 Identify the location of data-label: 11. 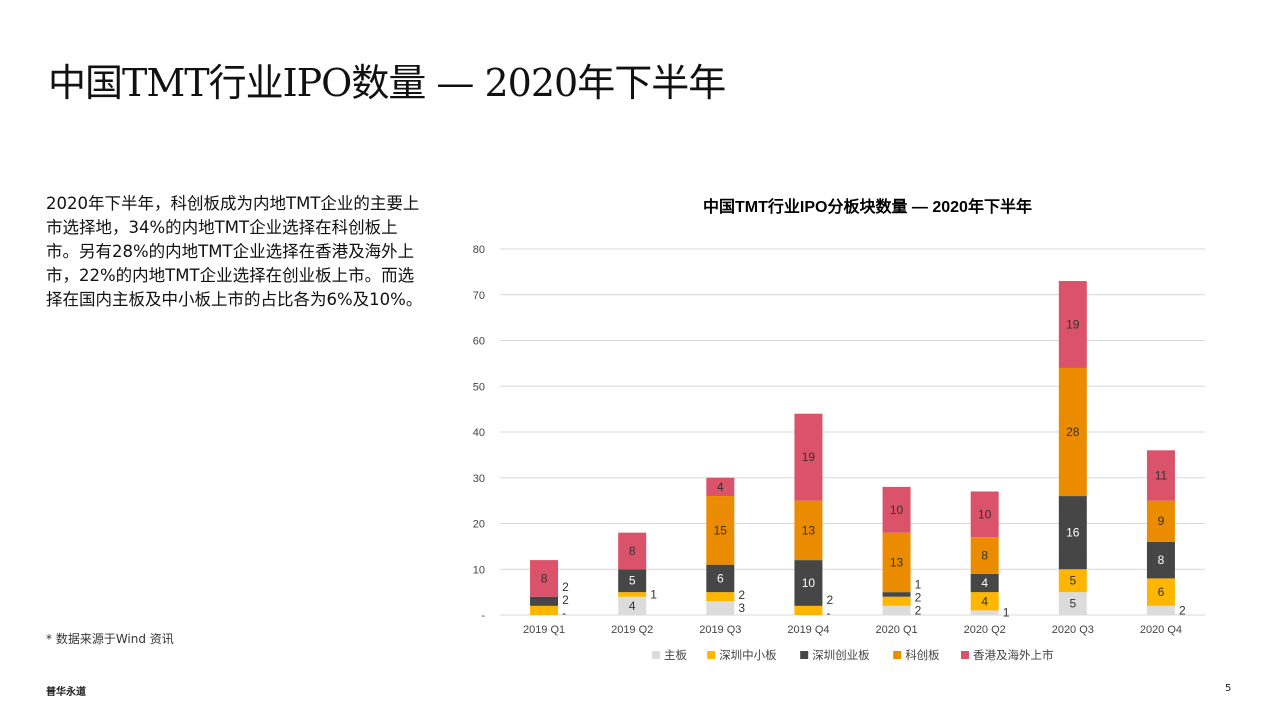
(1161, 475).